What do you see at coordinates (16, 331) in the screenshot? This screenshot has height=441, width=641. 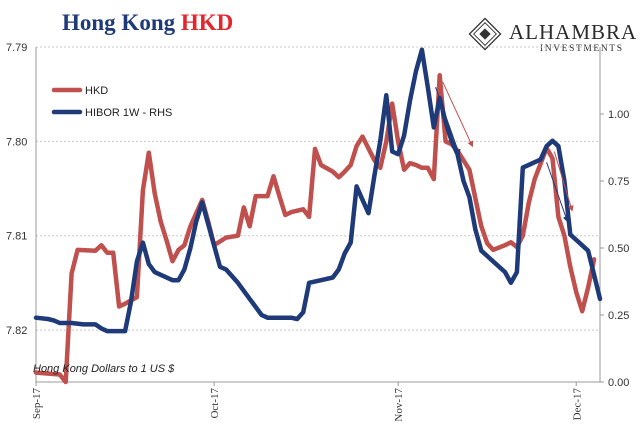 I see `left-tick-label: 7.82` at bounding box center [16, 331].